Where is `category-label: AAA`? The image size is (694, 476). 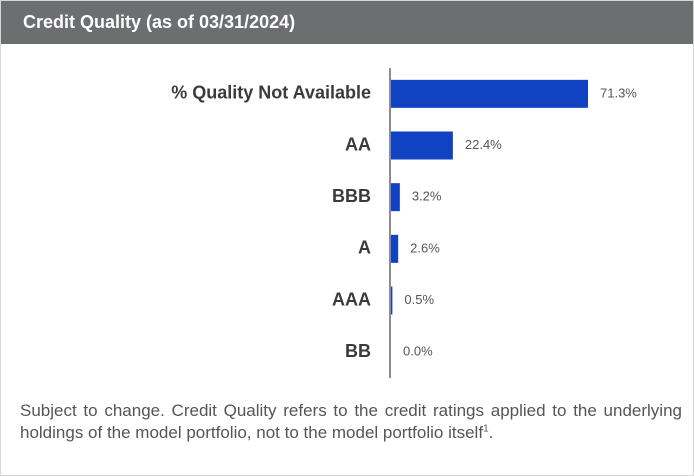 category-label: AAA is located at coordinates (351, 299).